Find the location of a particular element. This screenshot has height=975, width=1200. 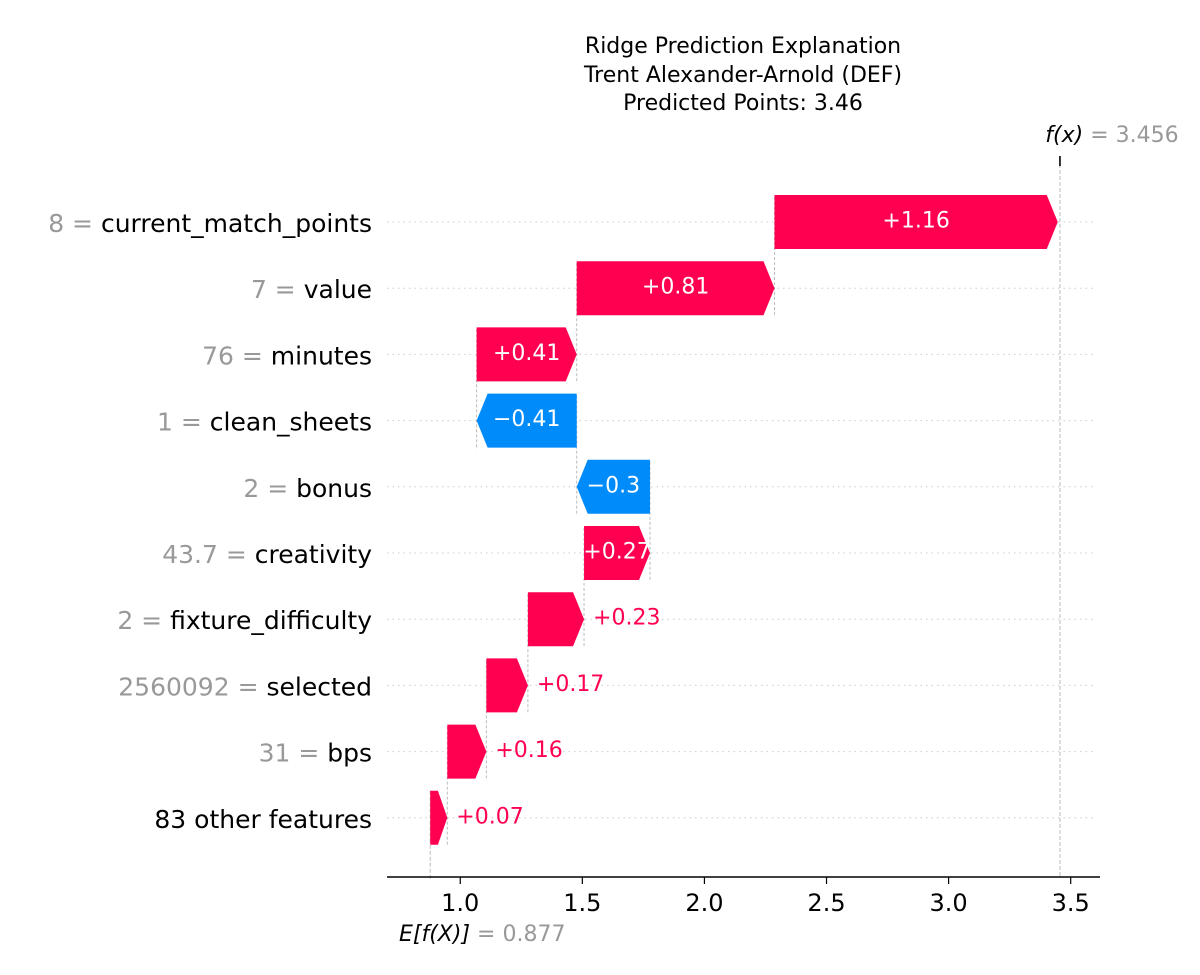

feature-name: bonus is located at coordinates (334, 487).